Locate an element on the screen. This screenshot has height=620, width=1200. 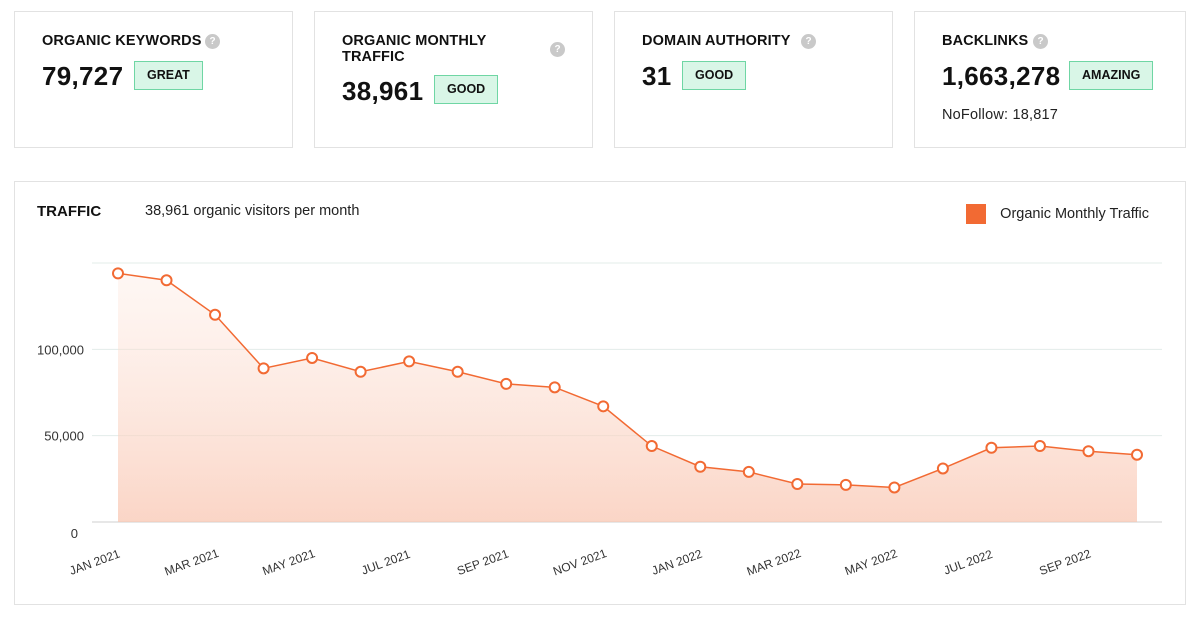
metric-value: 79,727 is located at coordinates (83, 76).